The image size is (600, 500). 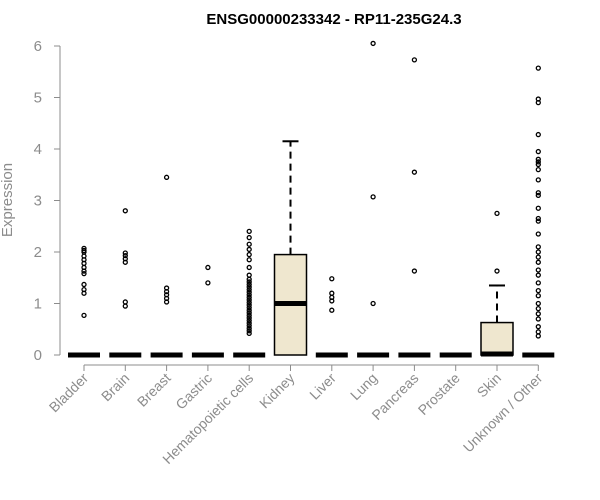 I want to click on box-bladder, so click(x=84, y=301).